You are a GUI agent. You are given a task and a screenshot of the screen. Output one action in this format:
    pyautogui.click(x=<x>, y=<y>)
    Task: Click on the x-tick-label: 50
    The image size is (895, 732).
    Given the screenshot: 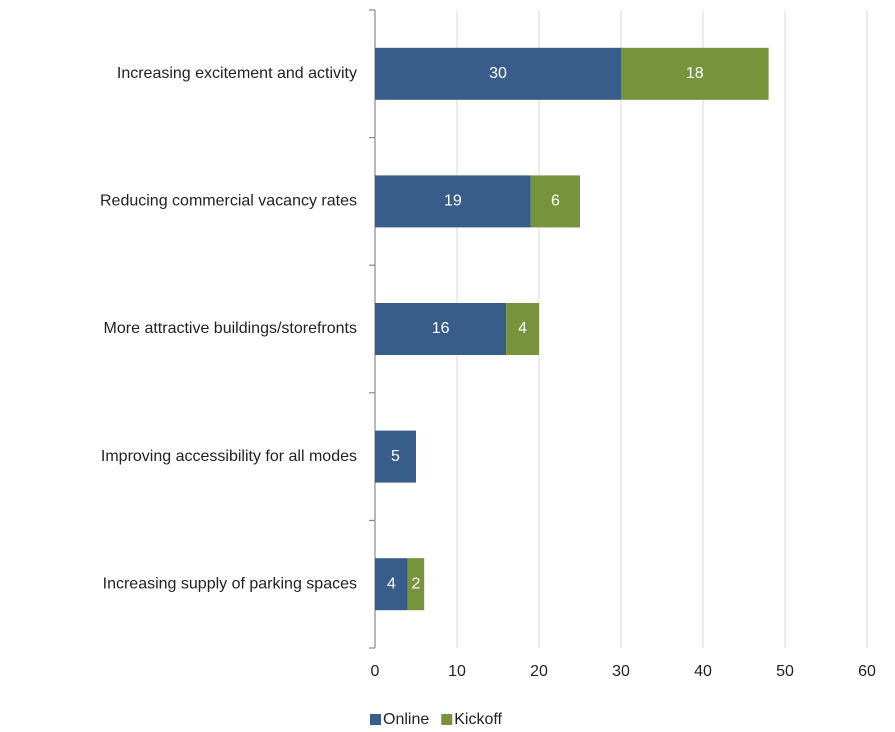 What is the action you would take?
    pyautogui.click(x=785, y=671)
    